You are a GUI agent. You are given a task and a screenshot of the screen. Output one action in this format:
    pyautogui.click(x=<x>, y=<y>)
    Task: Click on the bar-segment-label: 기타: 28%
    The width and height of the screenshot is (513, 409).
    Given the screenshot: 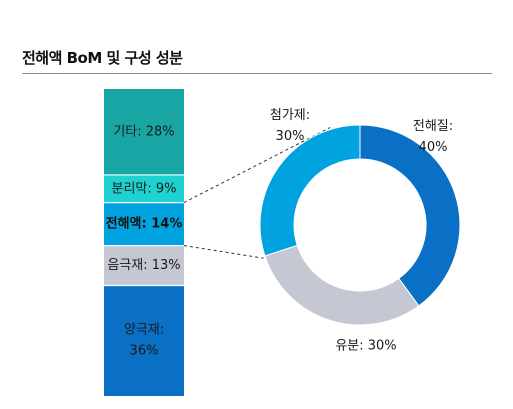 What is the action you would take?
    pyautogui.click(x=143, y=131)
    